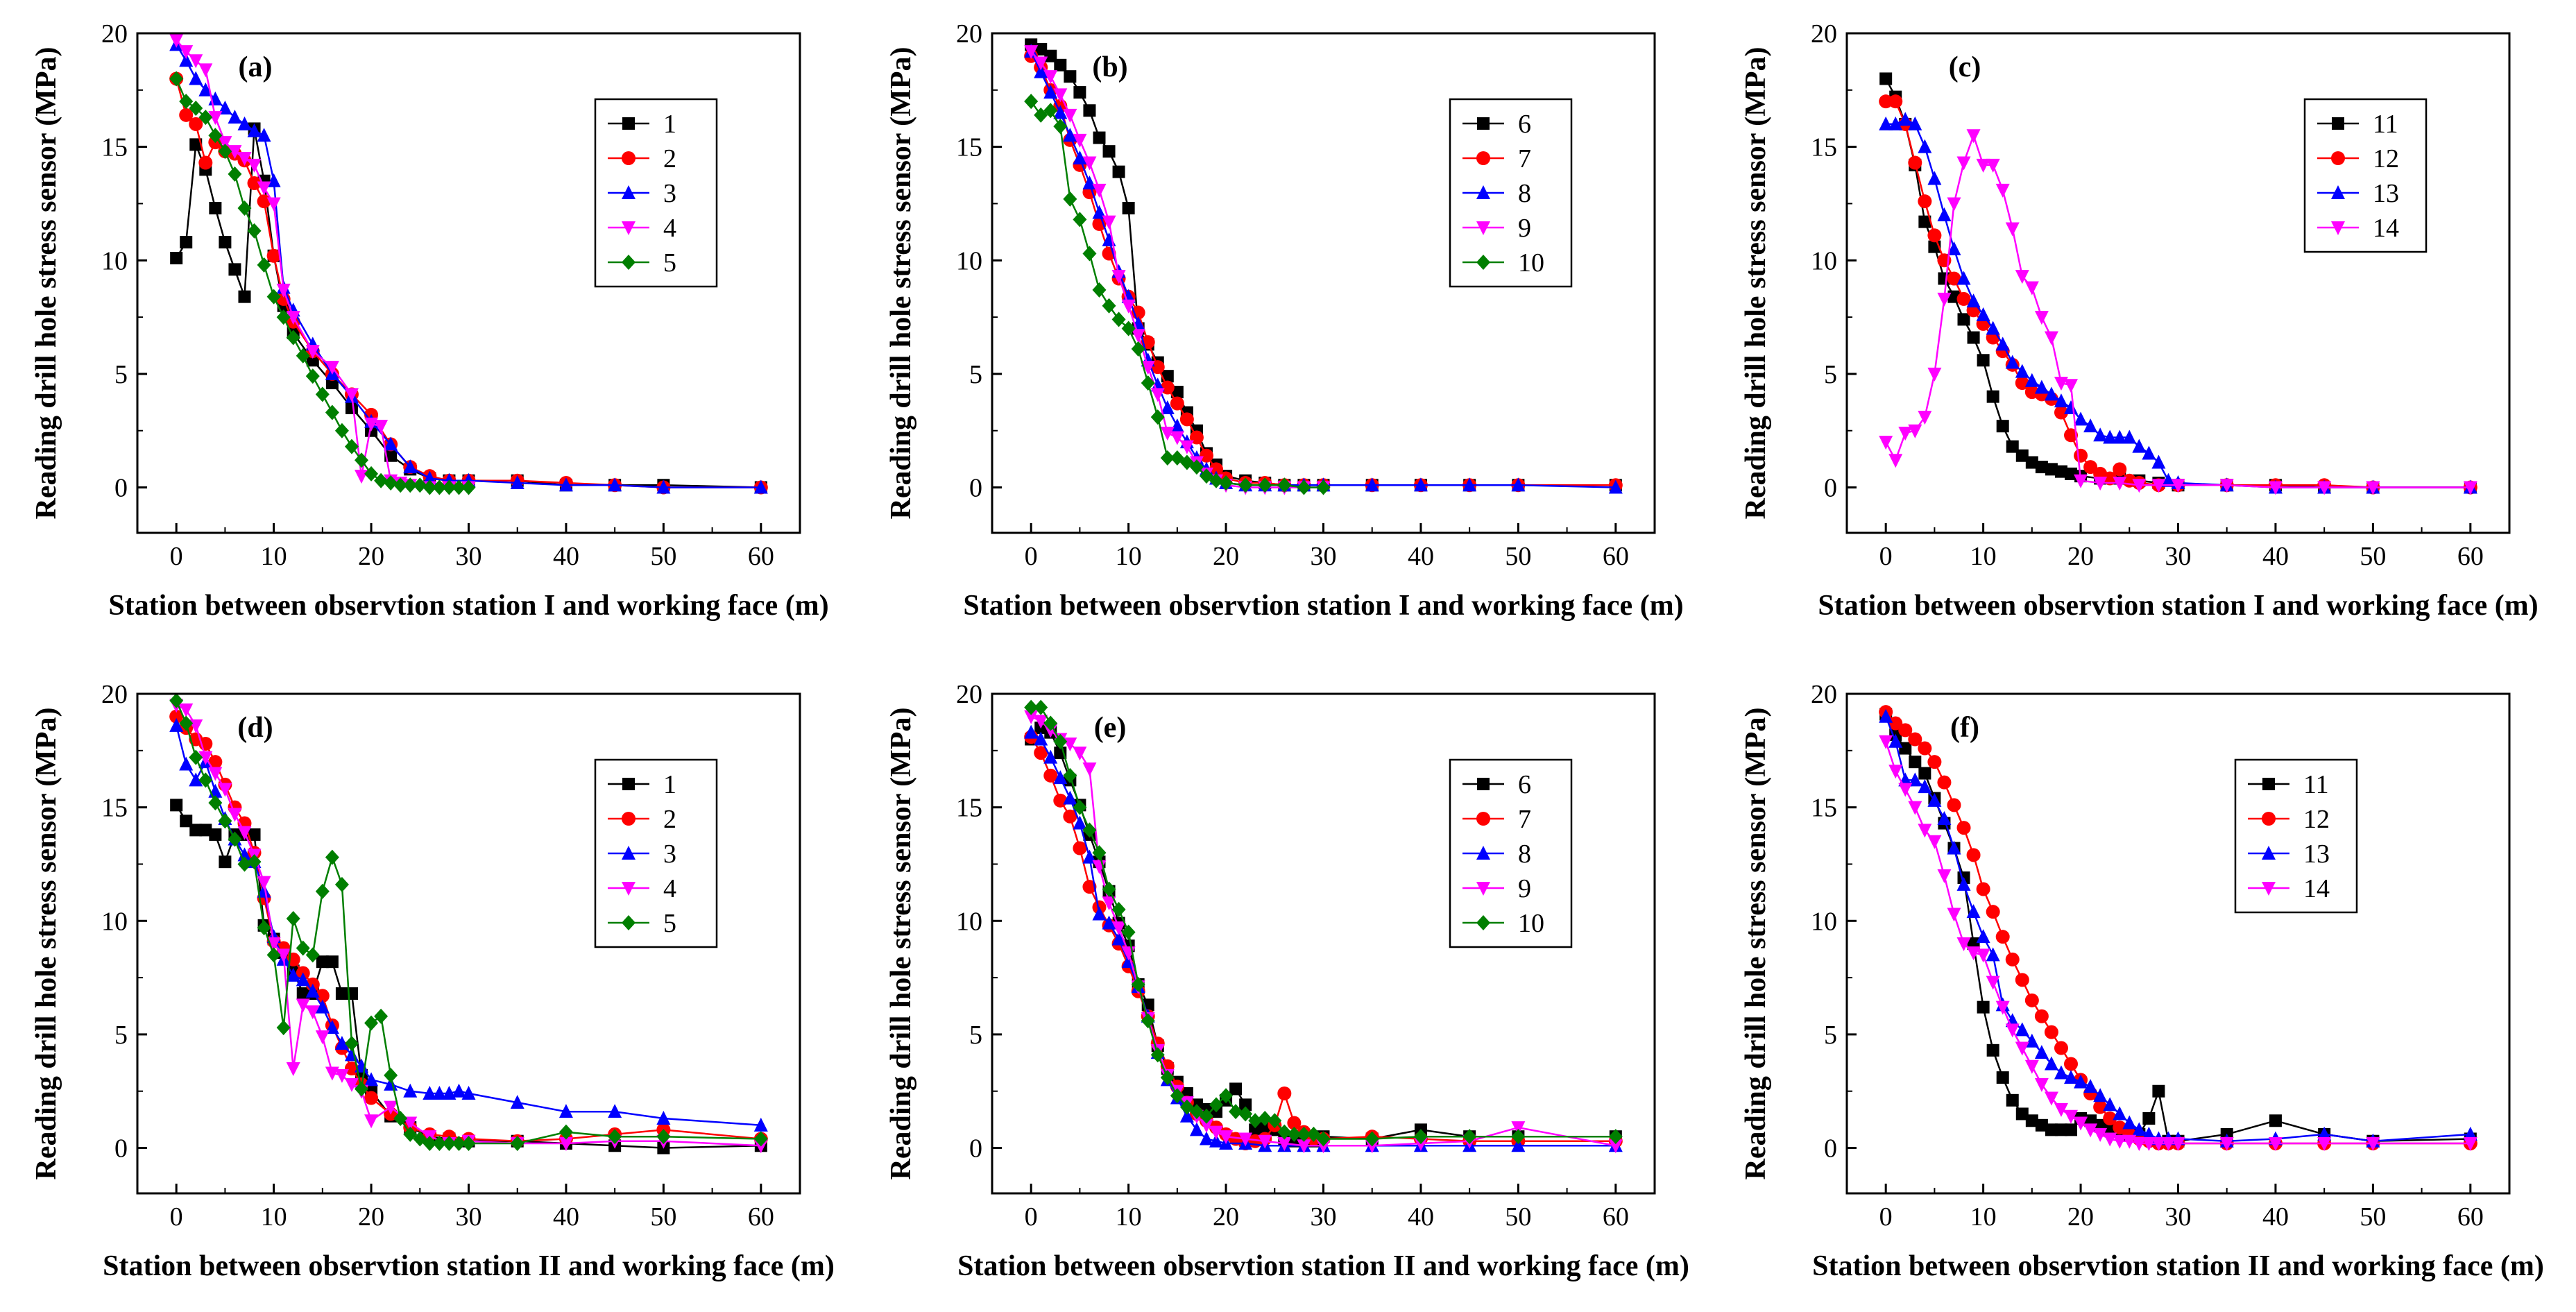 This screenshot has width=2576, height=1312. I want to click on y-tick-label: 10, so click(114, 921).